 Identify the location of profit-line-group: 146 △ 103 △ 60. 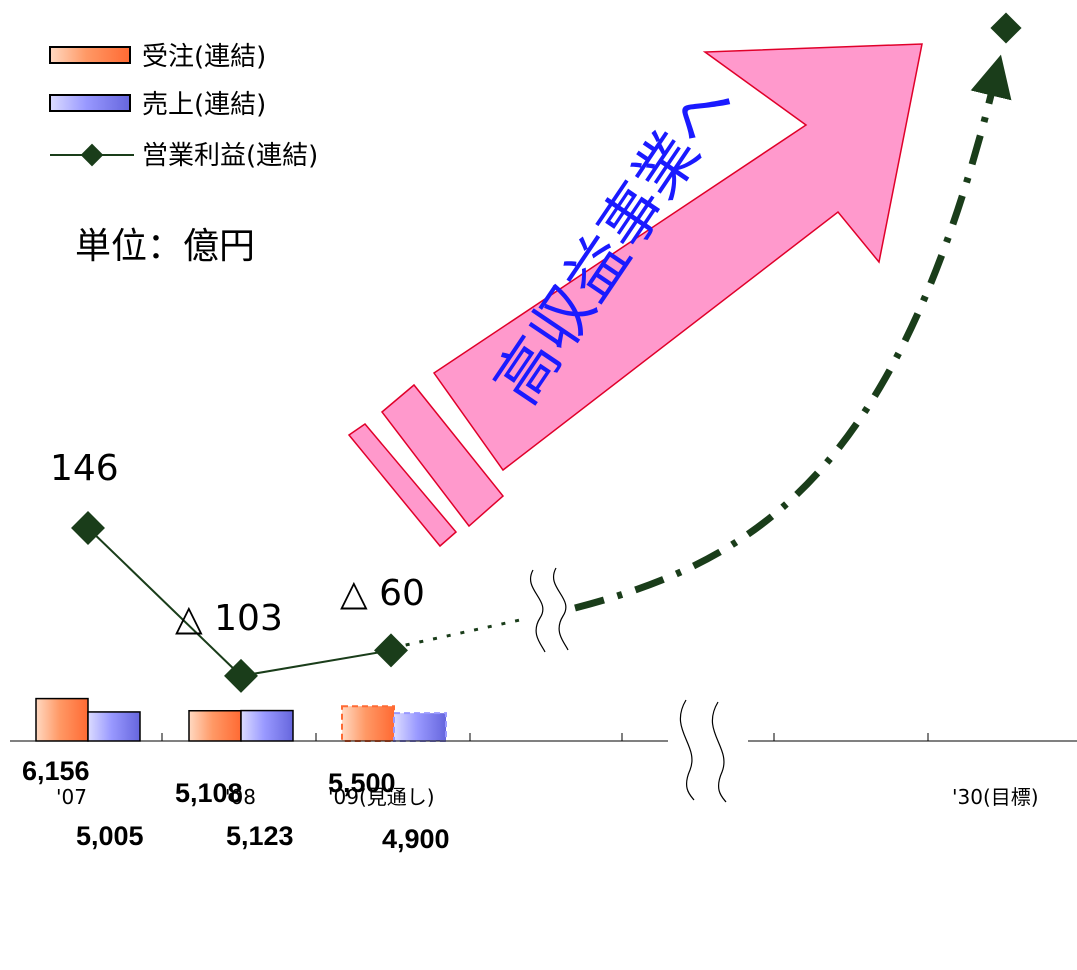
(237, 570).